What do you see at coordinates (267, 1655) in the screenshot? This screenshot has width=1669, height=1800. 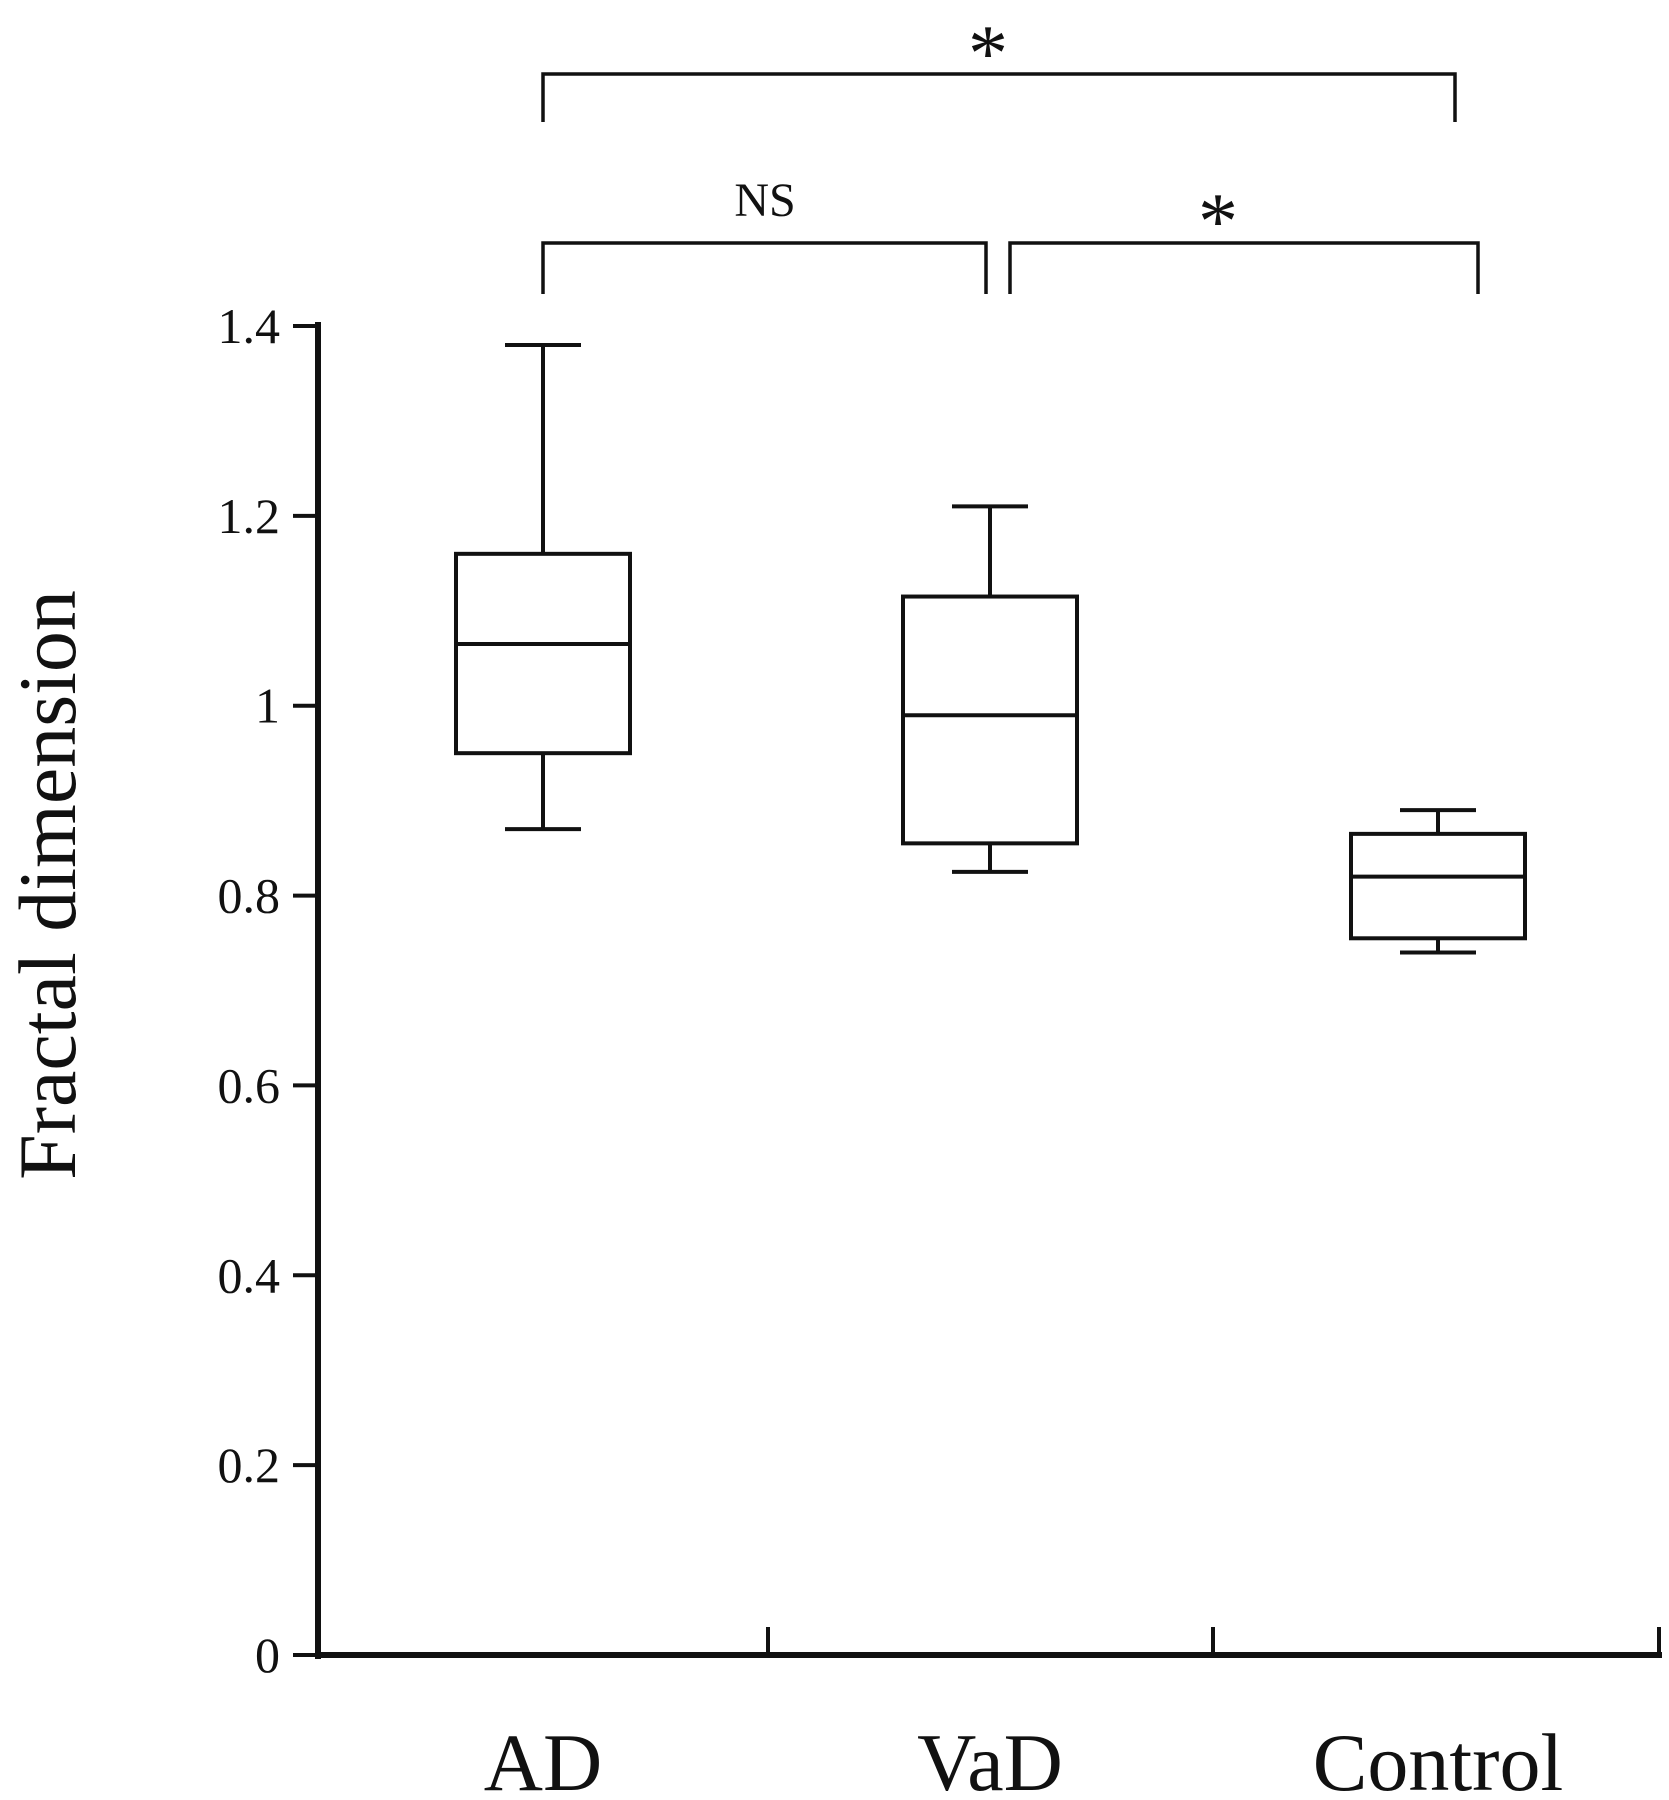 I see `y-tick-label: 0` at bounding box center [267, 1655].